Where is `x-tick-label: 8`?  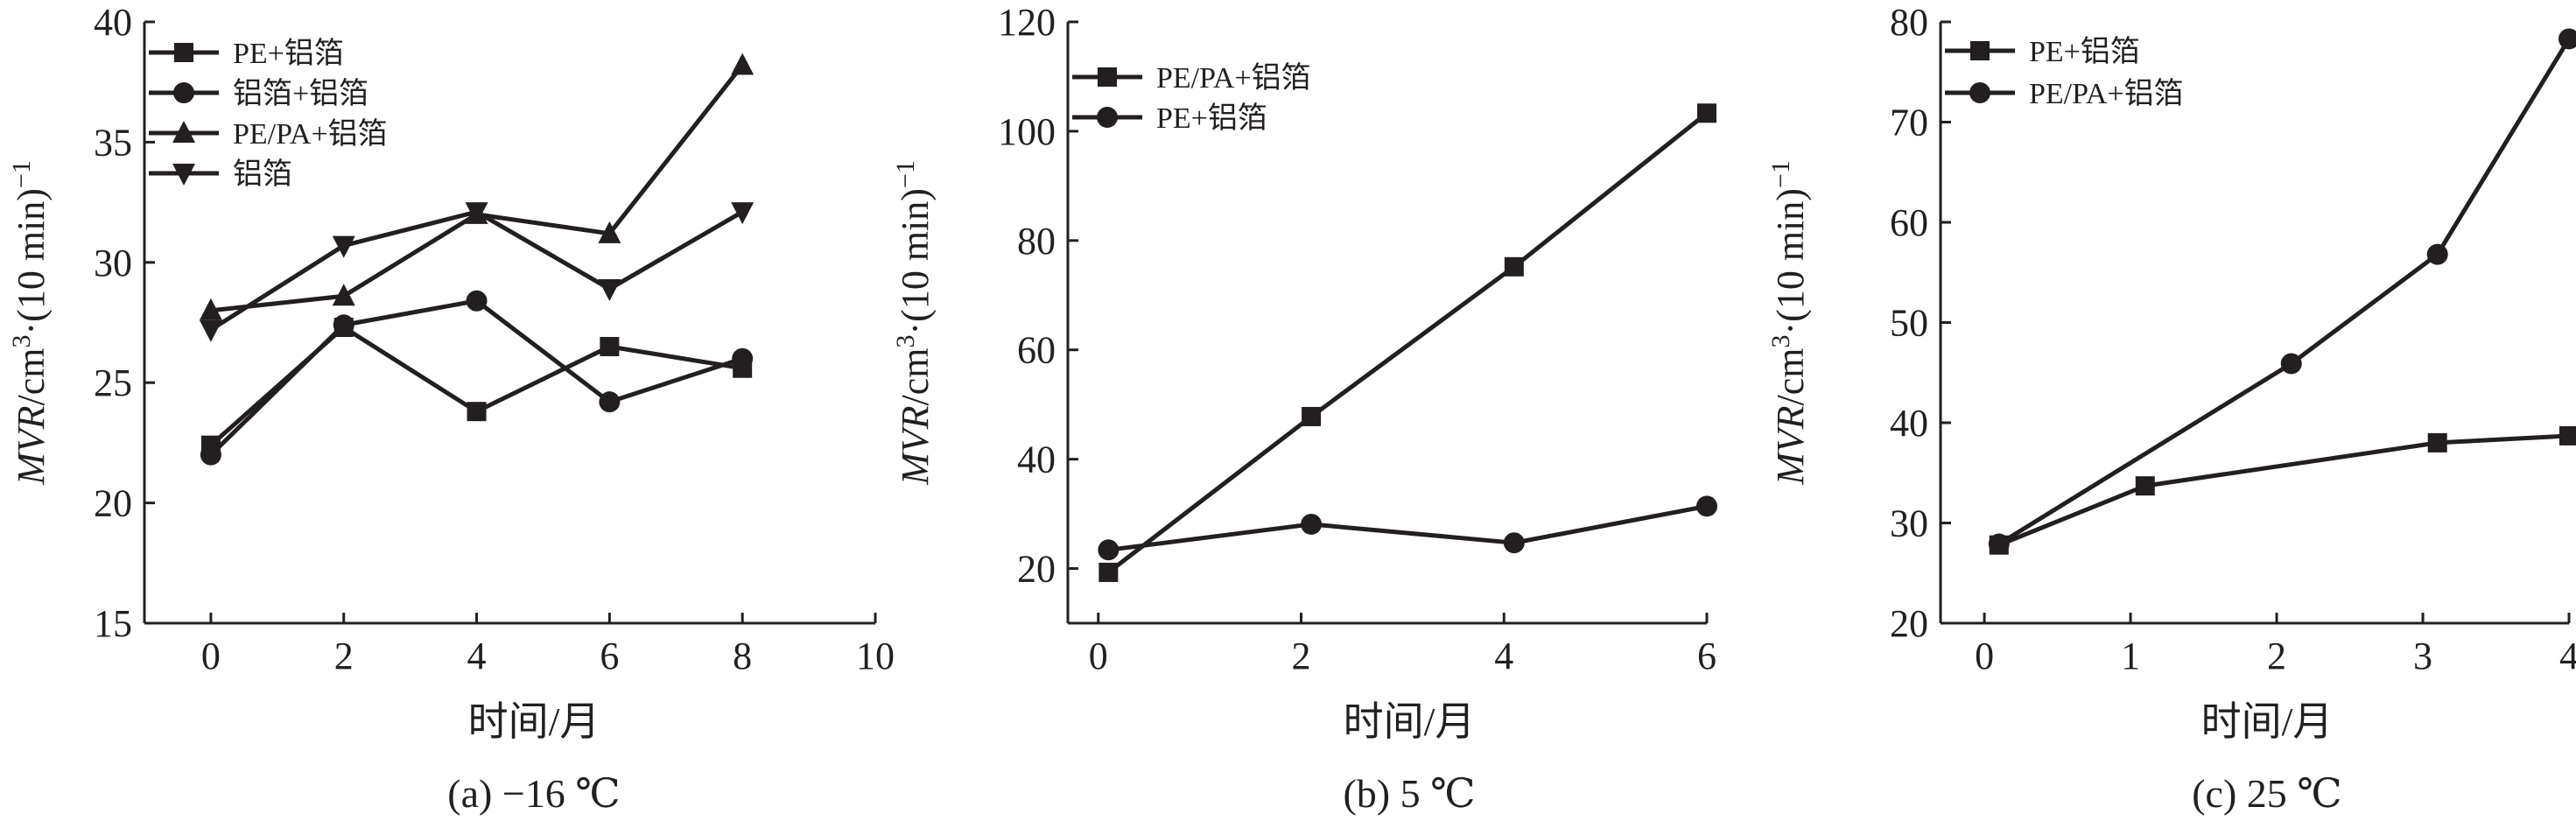
x-tick-label: 8 is located at coordinates (742, 656).